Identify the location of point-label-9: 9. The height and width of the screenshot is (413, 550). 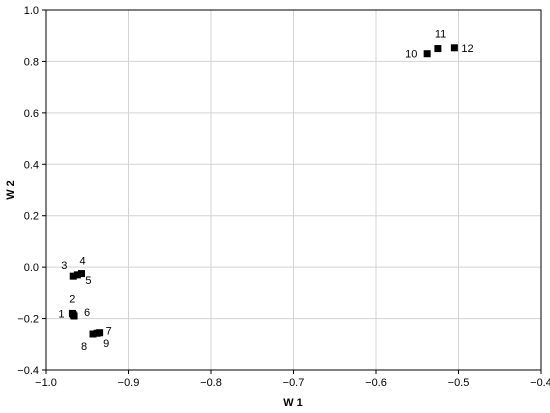
(106, 344).